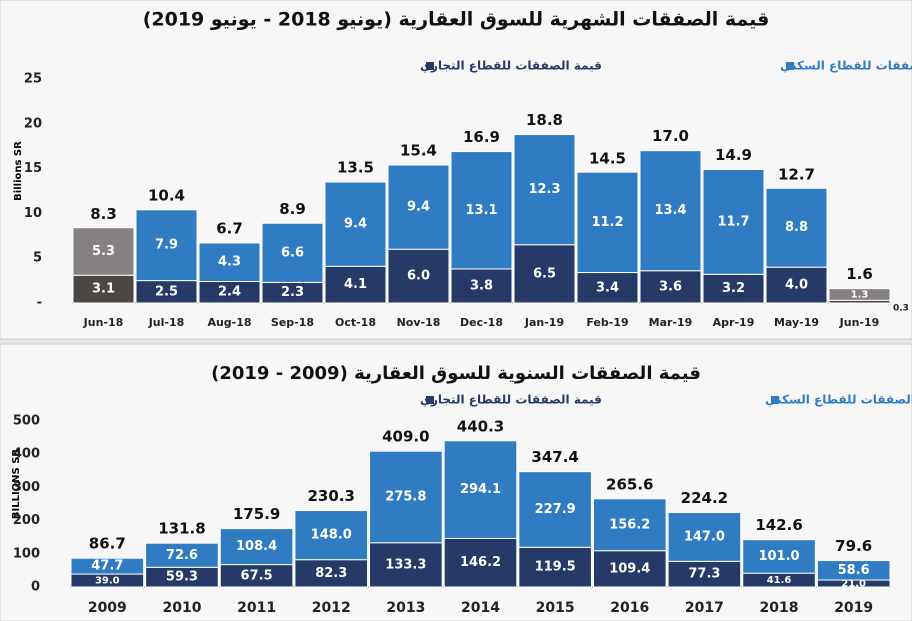 The width and height of the screenshot is (912, 621). What do you see at coordinates (33, 168) in the screenshot?
I see `y-tick-label: 15` at bounding box center [33, 168].